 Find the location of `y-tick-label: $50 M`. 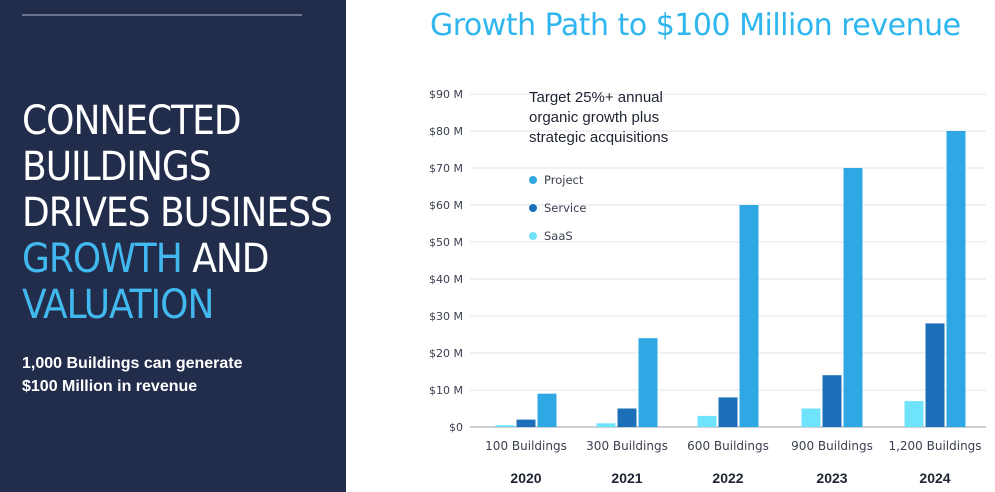

y-tick-label: $50 M is located at coordinates (446, 242).